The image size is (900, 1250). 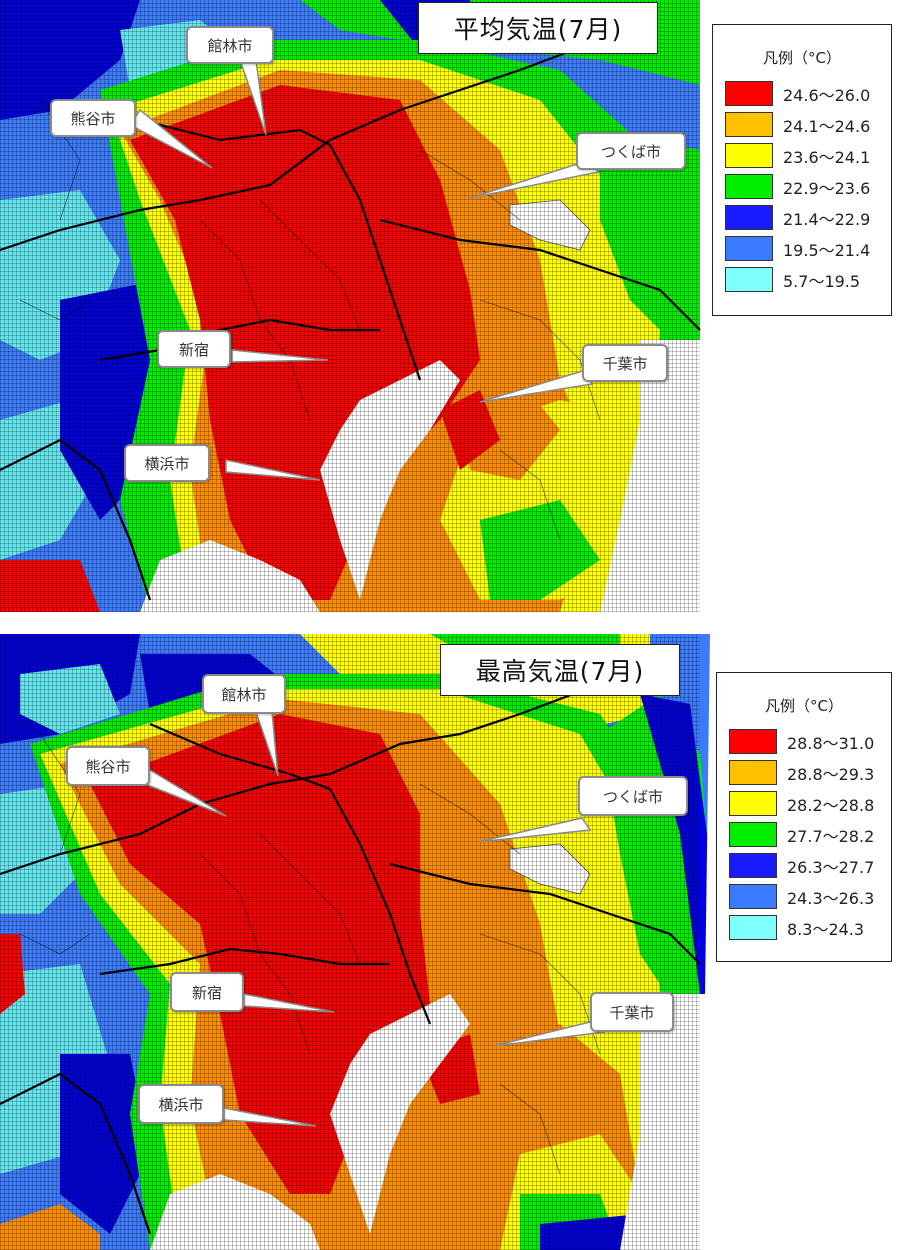 What do you see at coordinates (538, 28) in the screenshot?
I see `map-title: 平均気温(7月)` at bounding box center [538, 28].